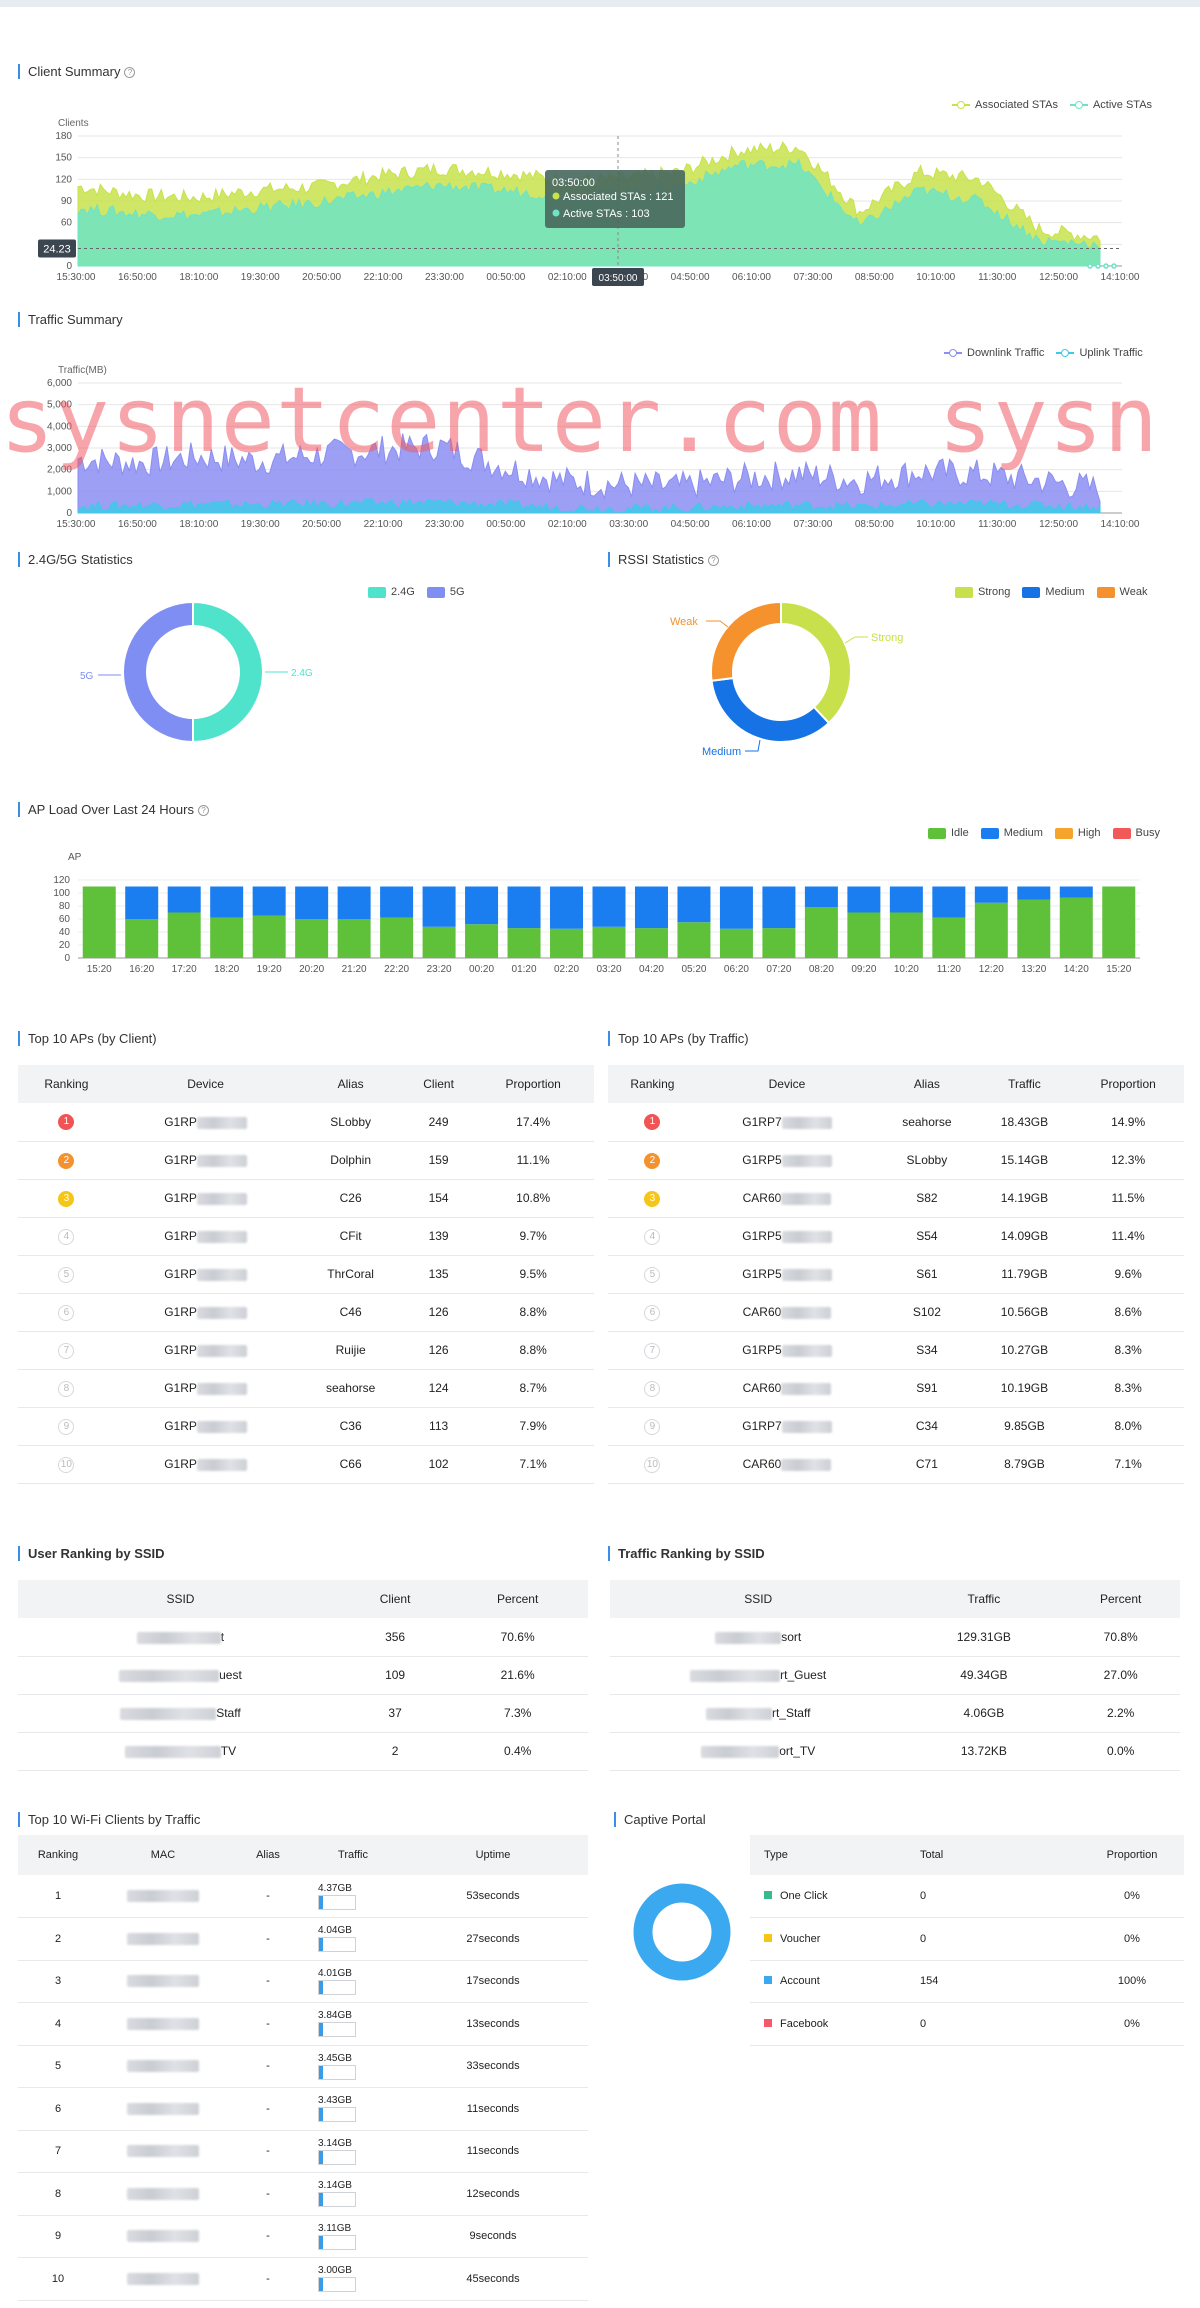  Describe the element at coordinates (1110, 105) in the screenshot. I see `legend-active: Active STAs` at that location.